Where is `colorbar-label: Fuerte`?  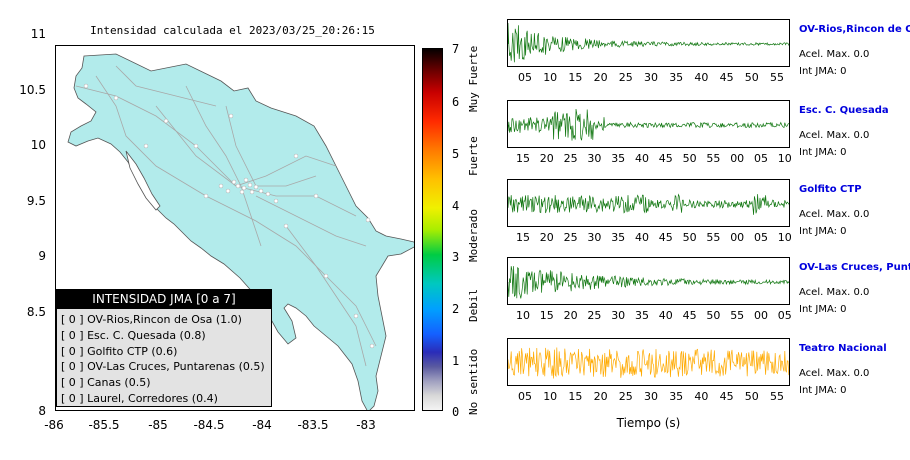
colorbar-label: Fuerte is located at coordinates (473, 156).